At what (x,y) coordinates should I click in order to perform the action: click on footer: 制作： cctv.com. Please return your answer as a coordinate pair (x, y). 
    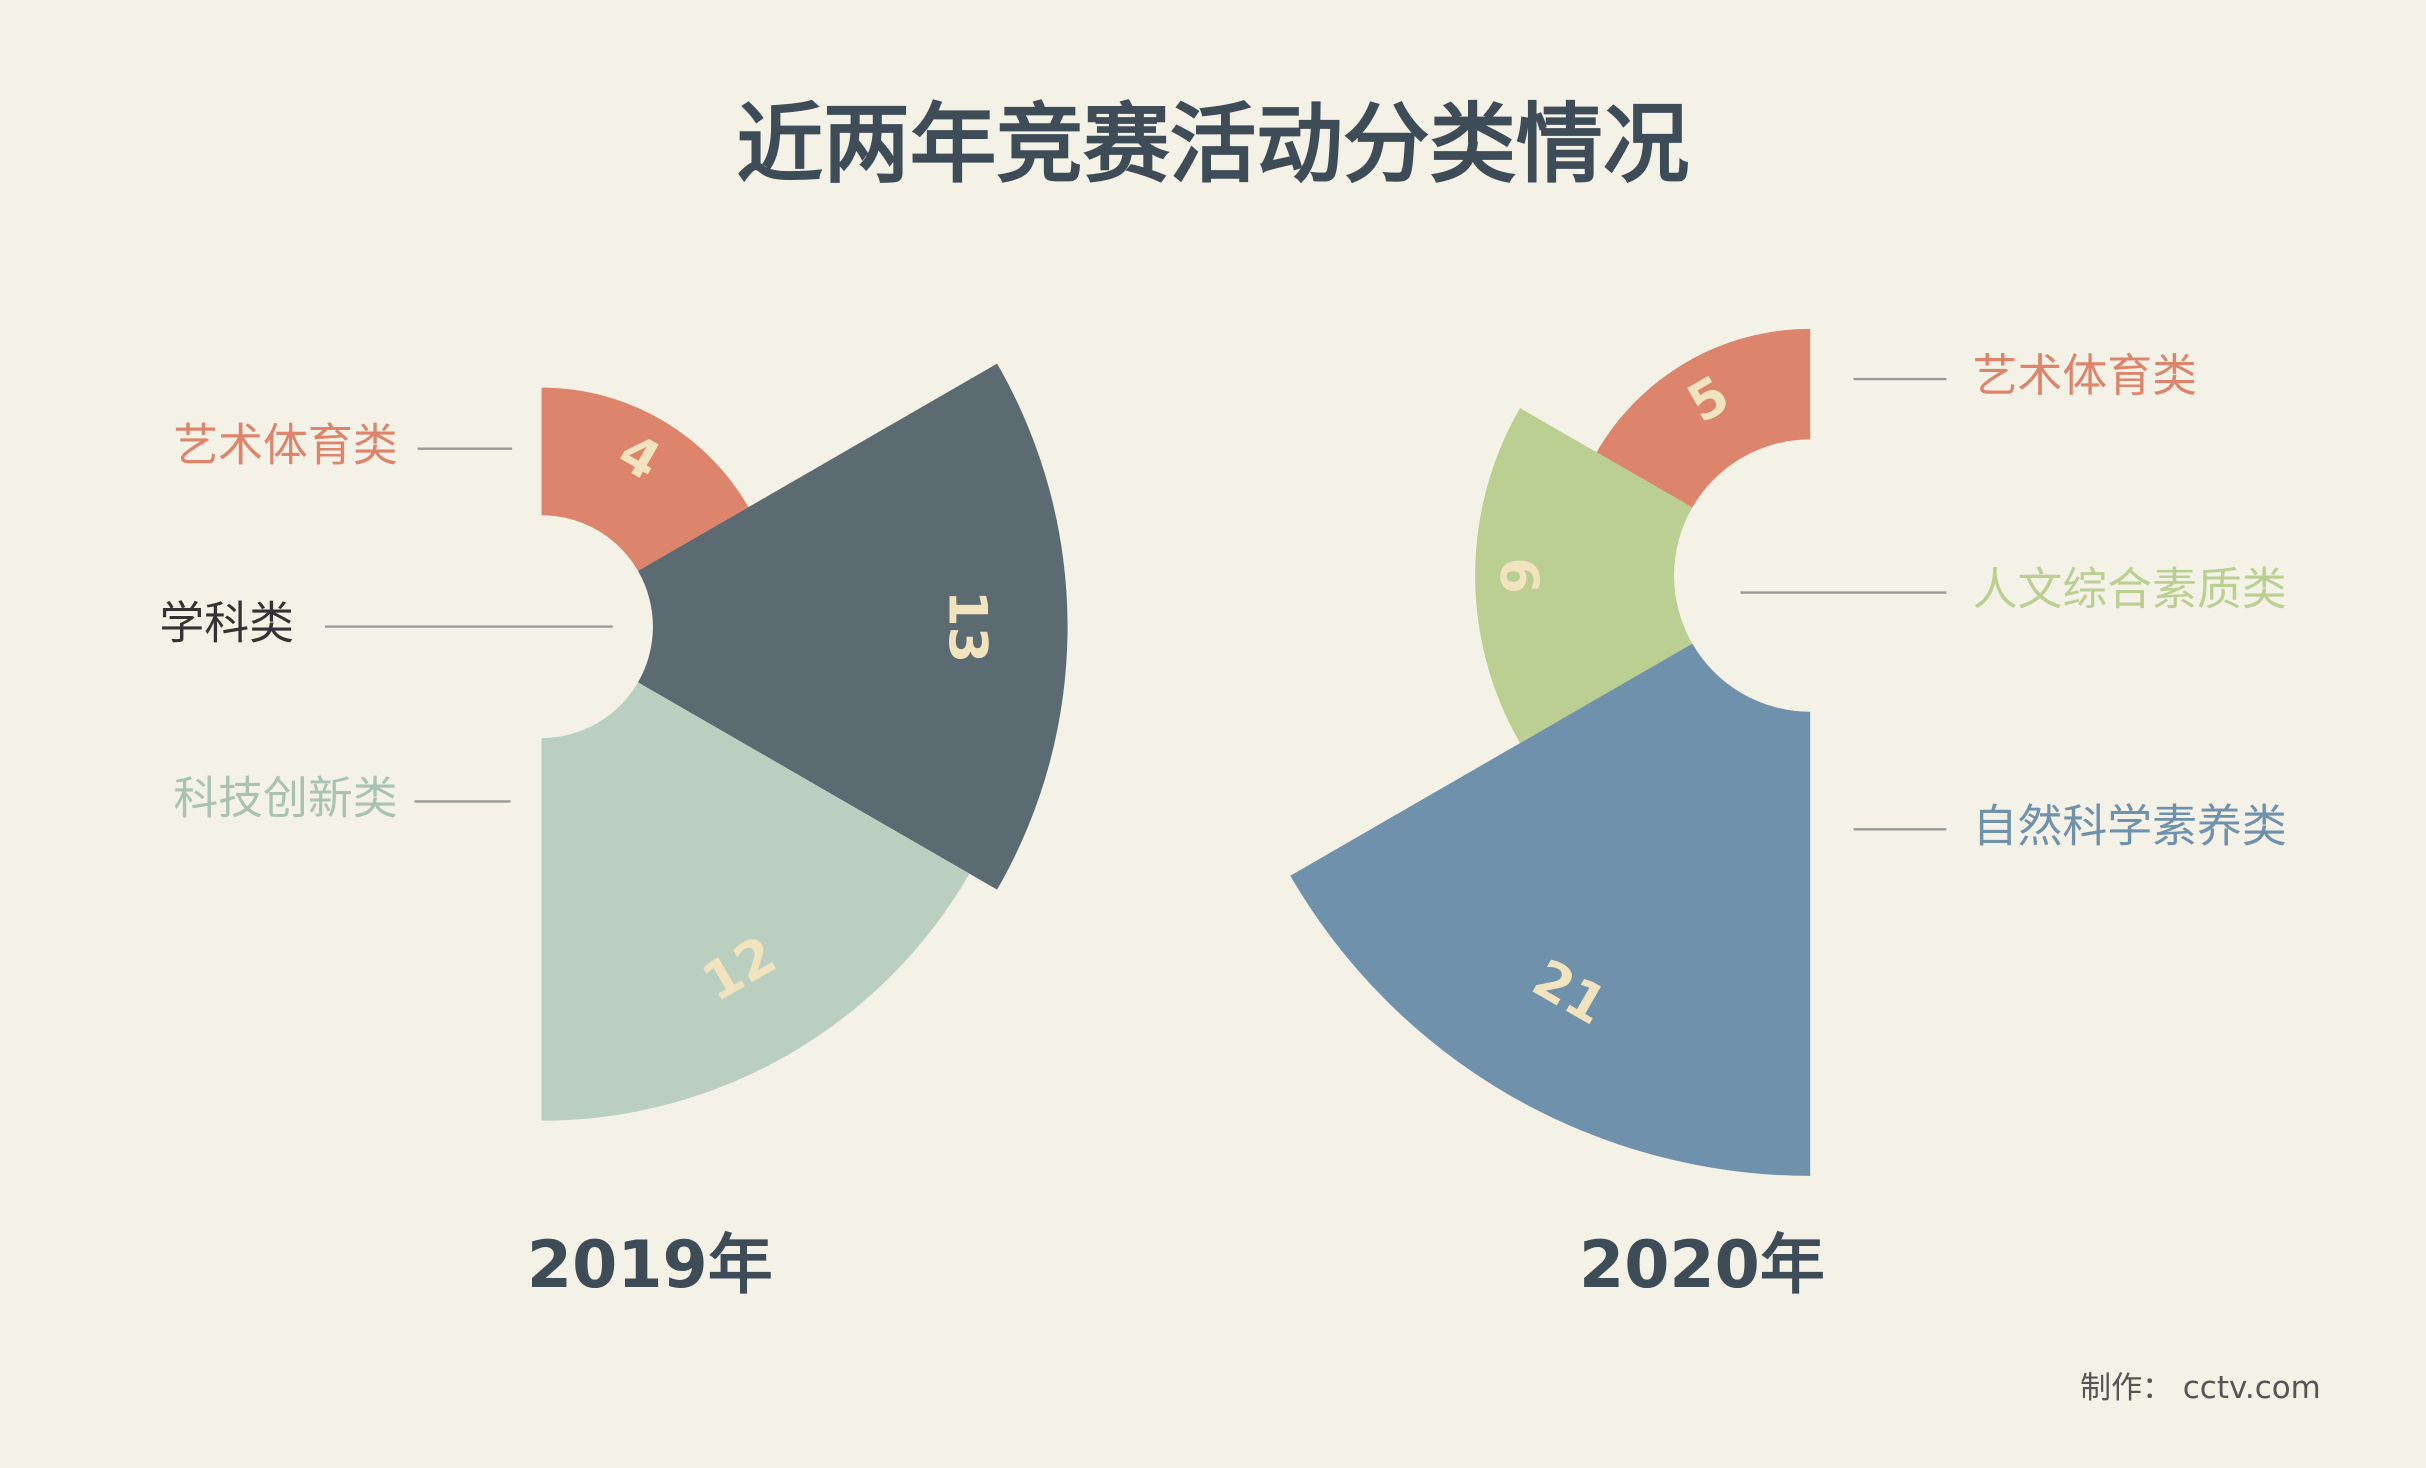
    Looking at the image, I should click on (2200, 1388).